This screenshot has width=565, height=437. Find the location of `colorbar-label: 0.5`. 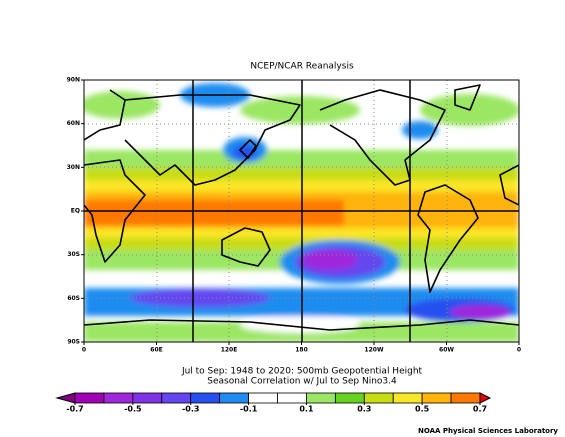

colorbar-label: 0.5 is located at coordinates (422, 409).